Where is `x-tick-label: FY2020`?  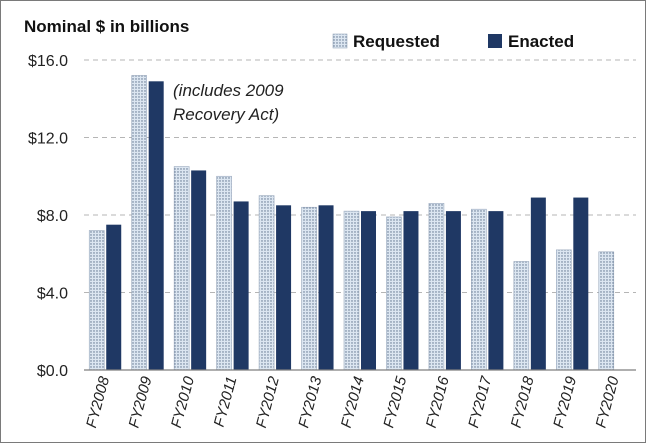 x-tick-label: FY2020 is located at coordinates (608, 402).